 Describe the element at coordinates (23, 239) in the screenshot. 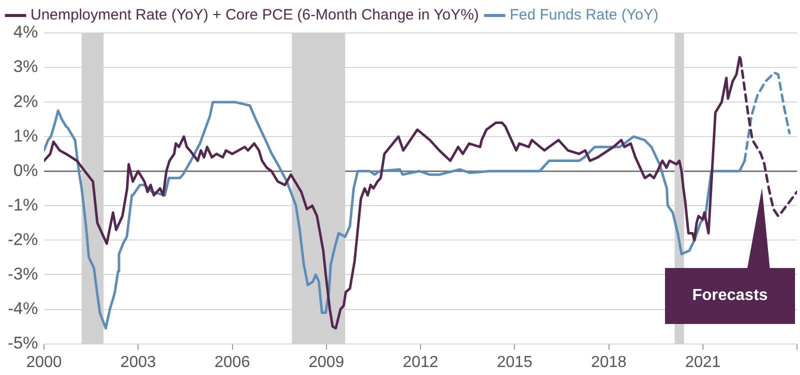

I see `y-tick-label: -2%` at that location.